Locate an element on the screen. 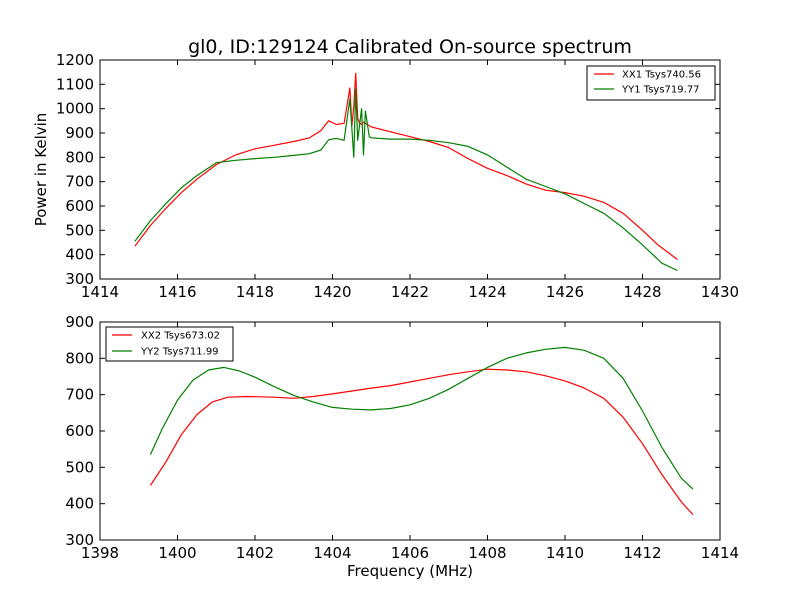 The width and height of the screenshot is (800, 600). top-y-tick-label: 700 is located at coordinates (79, 182).